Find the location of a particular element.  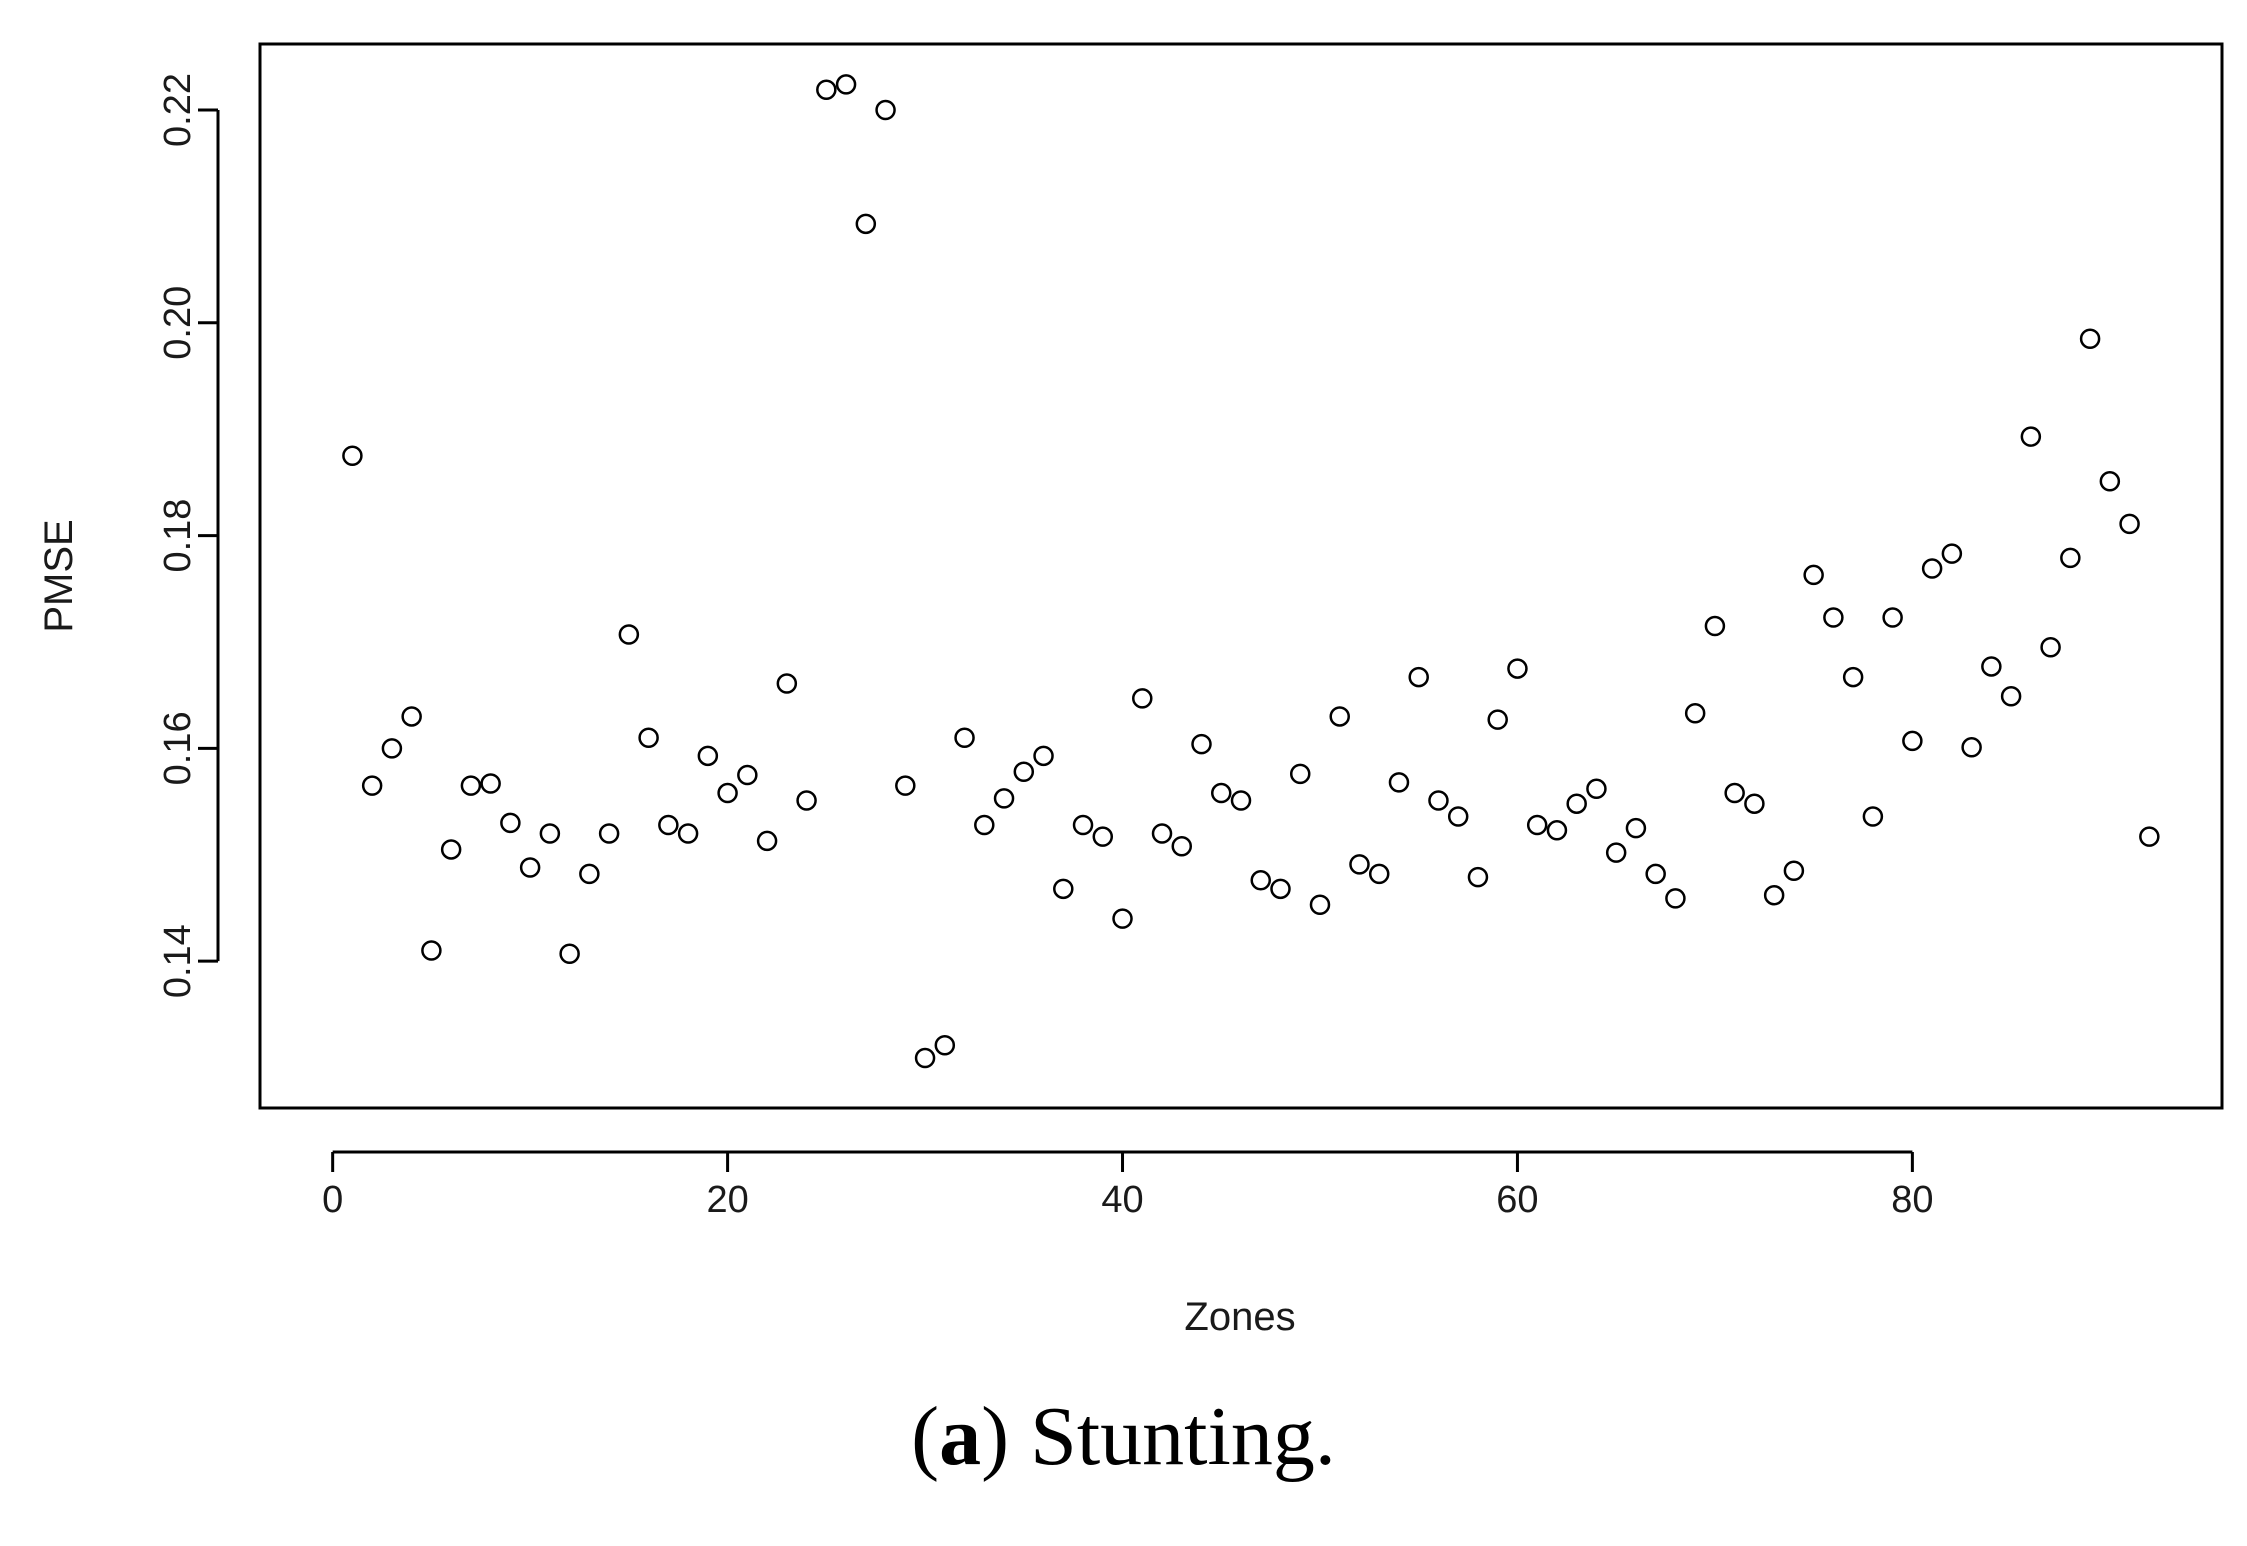

y-axis: 0.14 0.16 0.18 0.20 0.22 is located at coordinates (188, 535).